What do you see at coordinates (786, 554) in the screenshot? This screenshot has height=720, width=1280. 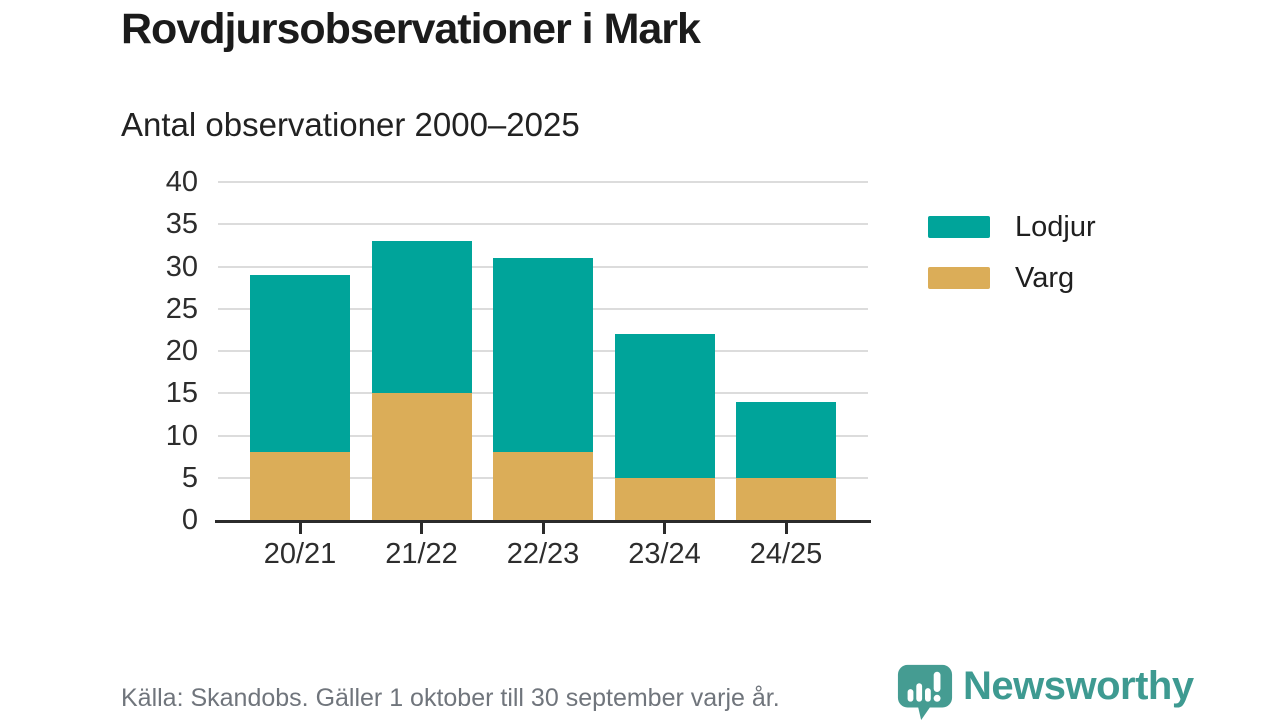 I see `x-axis-label-24/25: 24/25` at bounding box center [786, 554].